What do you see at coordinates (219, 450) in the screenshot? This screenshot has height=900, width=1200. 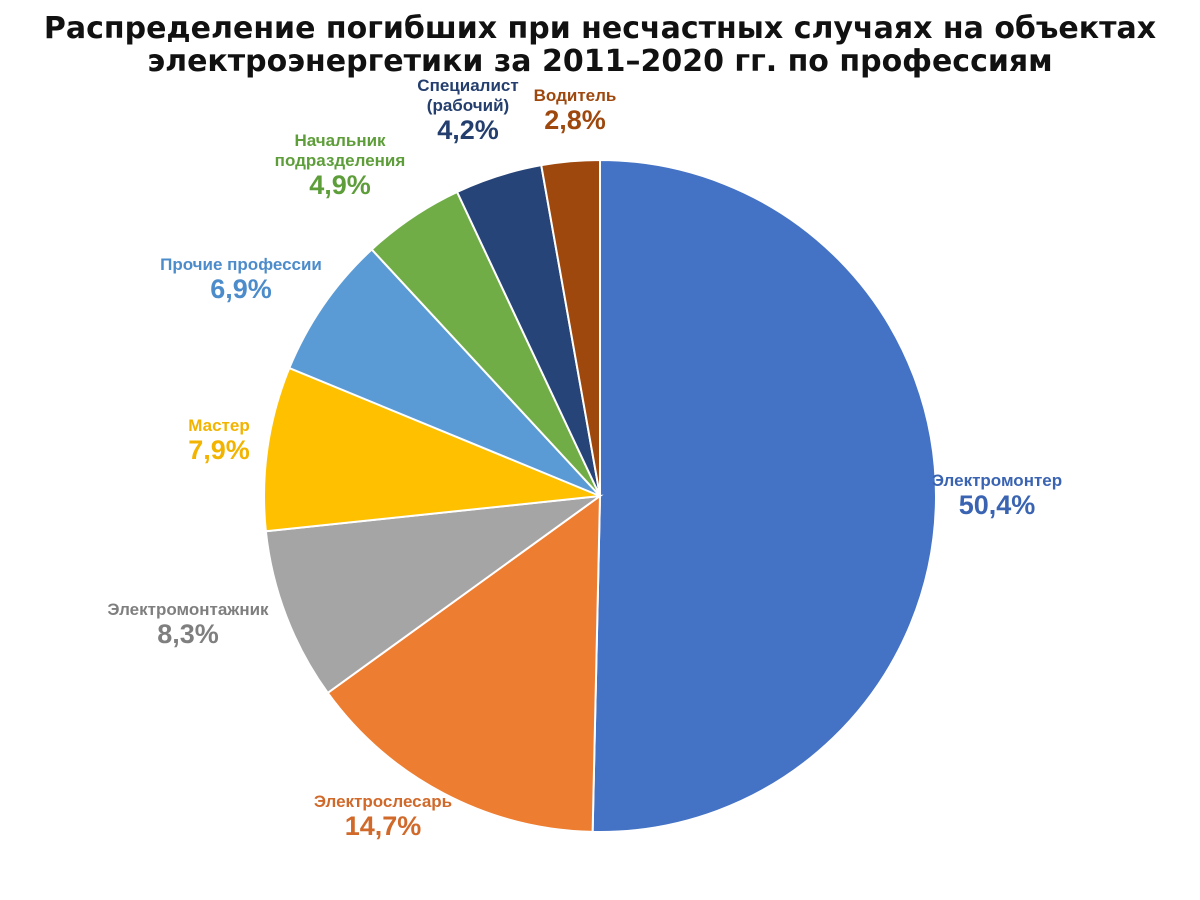 I see `slice-value-master: 7,9%` at bounding box center [219, 450].